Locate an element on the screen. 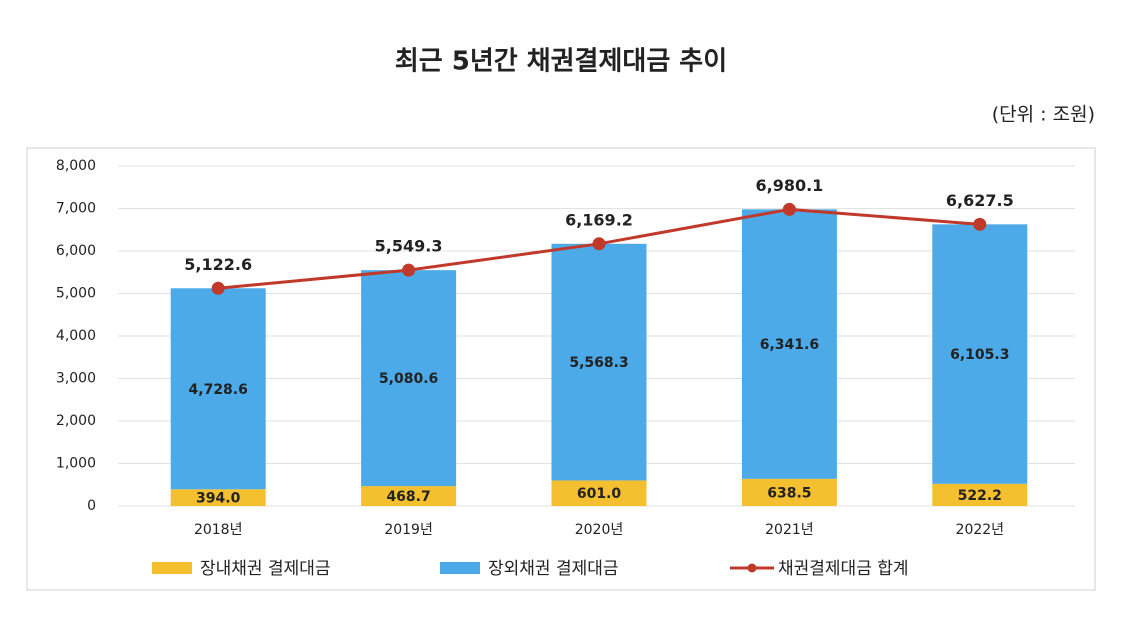  x-tick-label: 2019년 is located at coordinates (408, 530).